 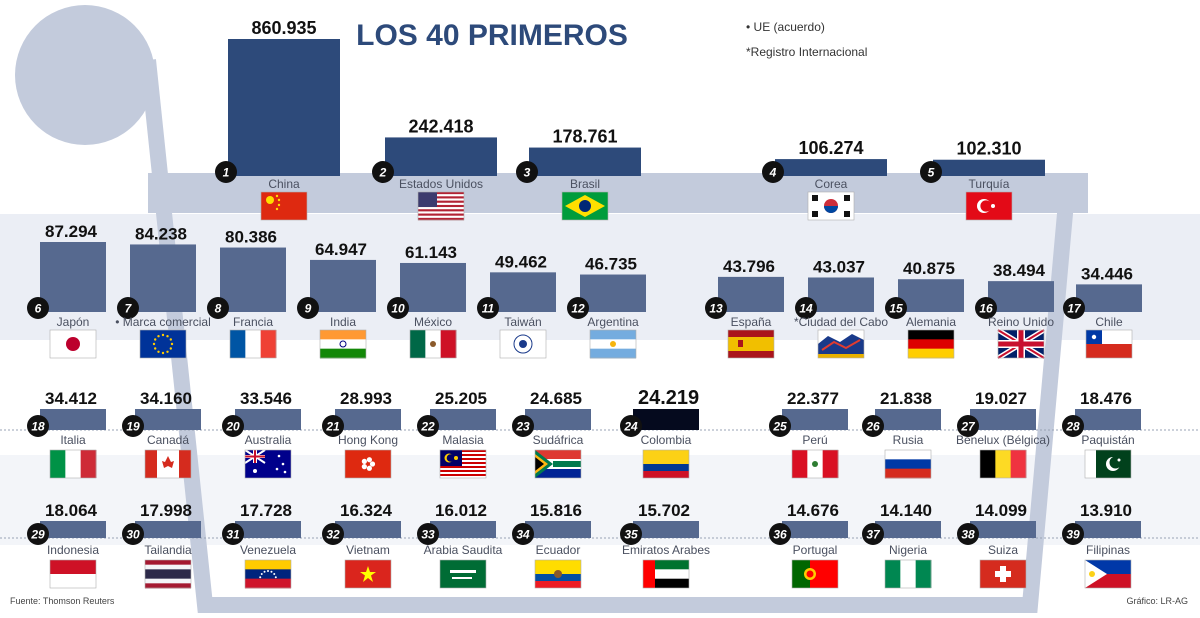 I want to click on rank-number: 37, so click(x=873, y=535).